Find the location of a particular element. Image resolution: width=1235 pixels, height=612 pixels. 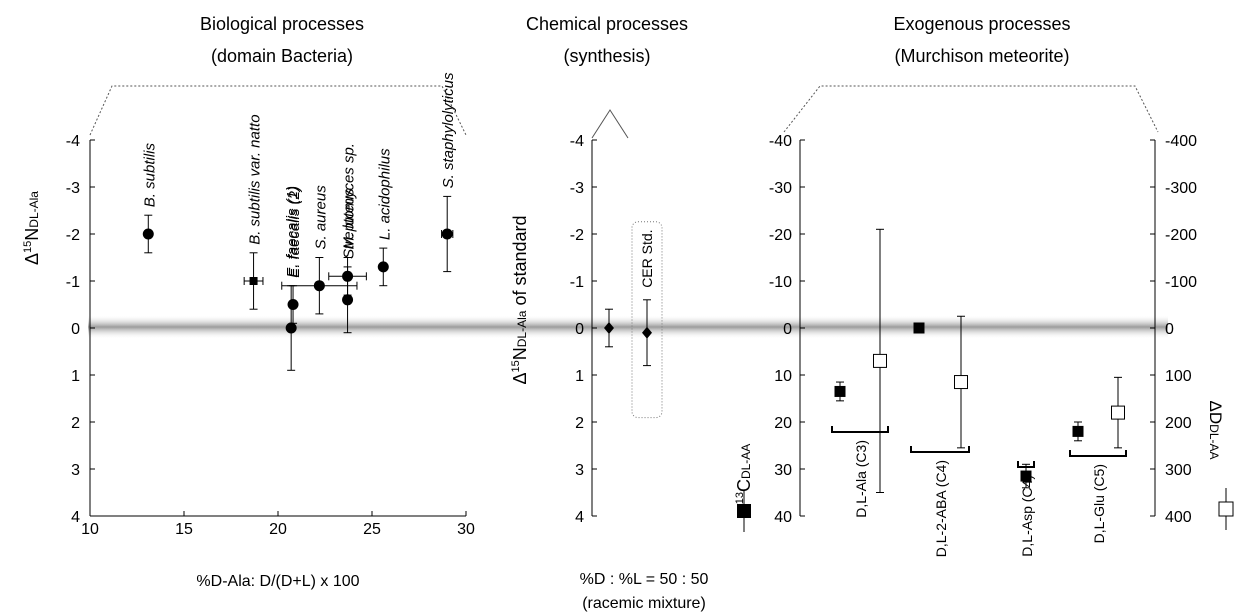

bio-species-label: M. luteus is located at coordinates (349, 218).